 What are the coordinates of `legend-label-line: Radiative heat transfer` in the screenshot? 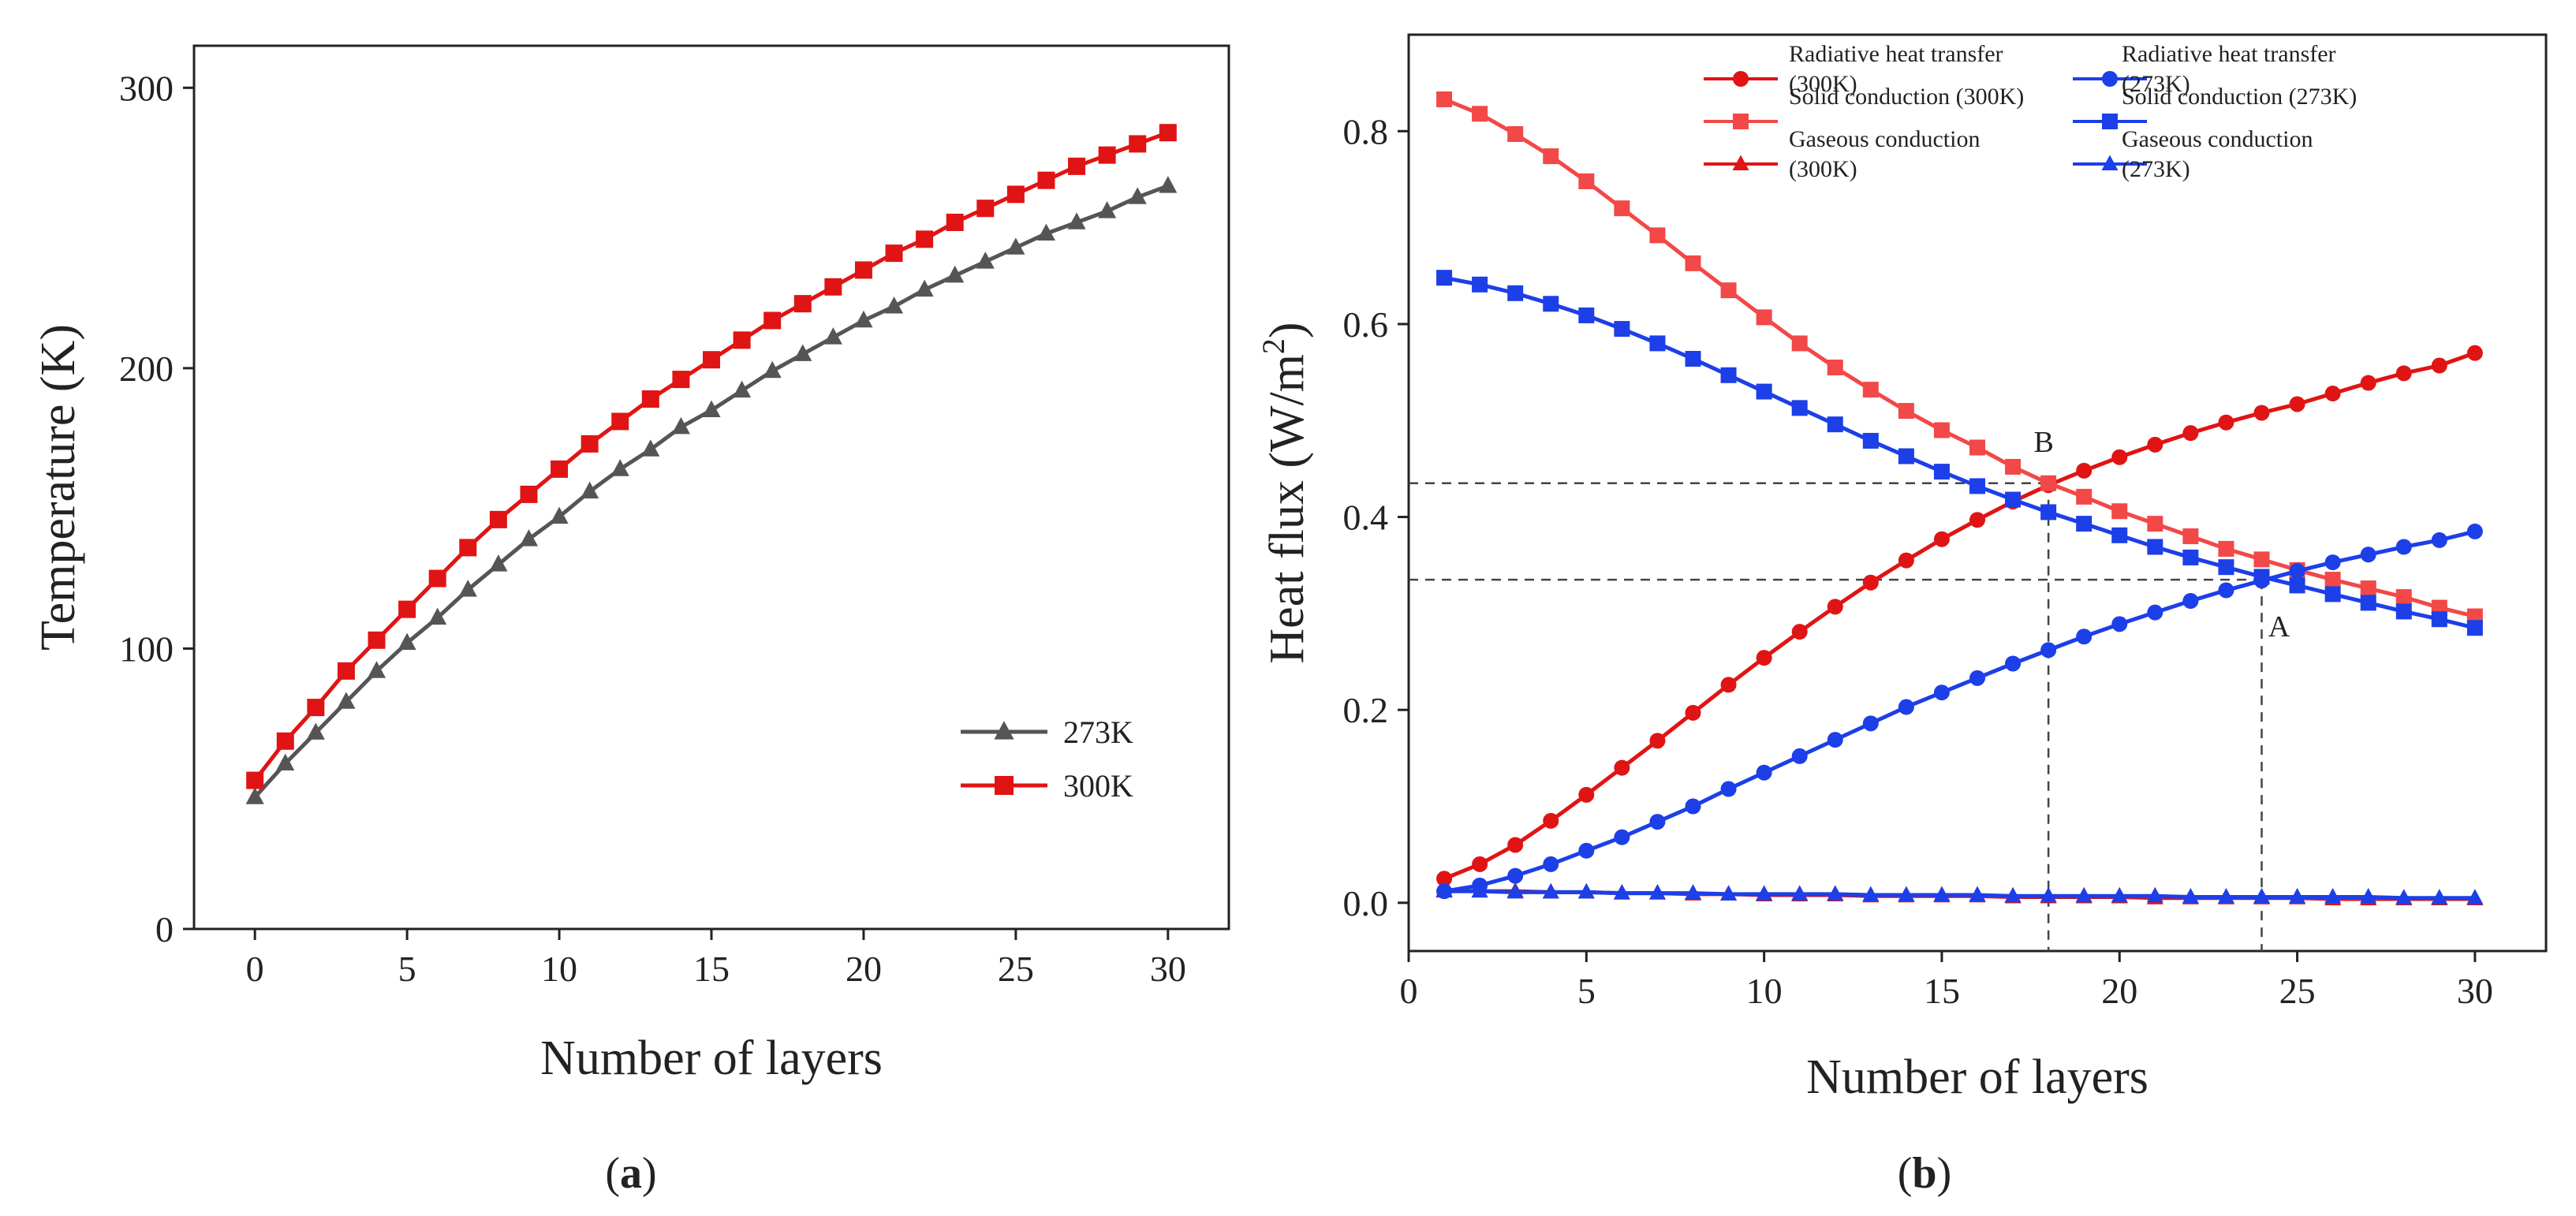 It's located at (2229, 54).